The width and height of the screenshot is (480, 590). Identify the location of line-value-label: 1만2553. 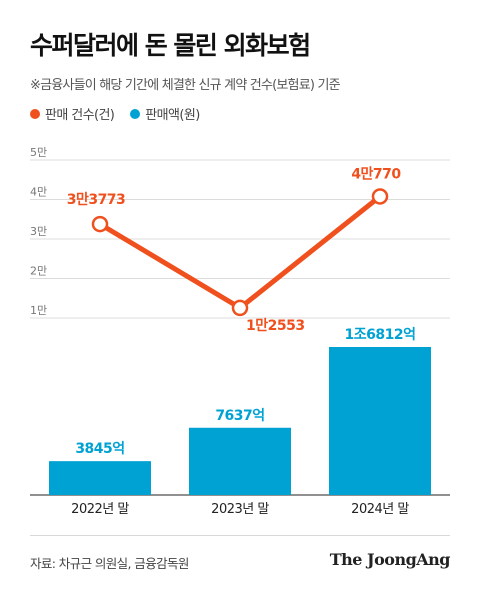
(275, 326).